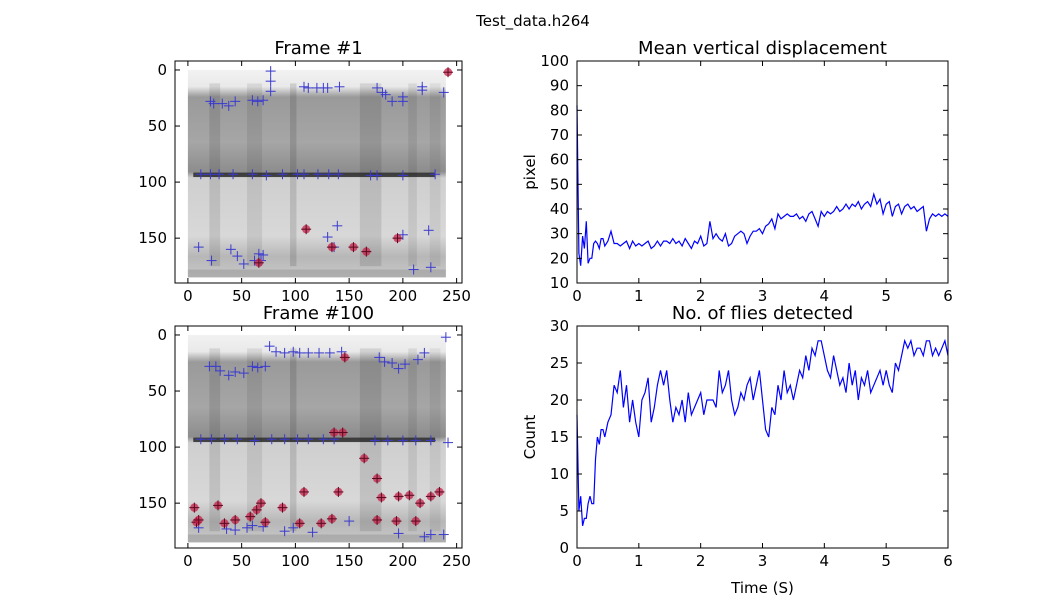  Describe the element at coordinates (318, 48) in the screenshot. I see `panel-title: Frame #1` at that location.